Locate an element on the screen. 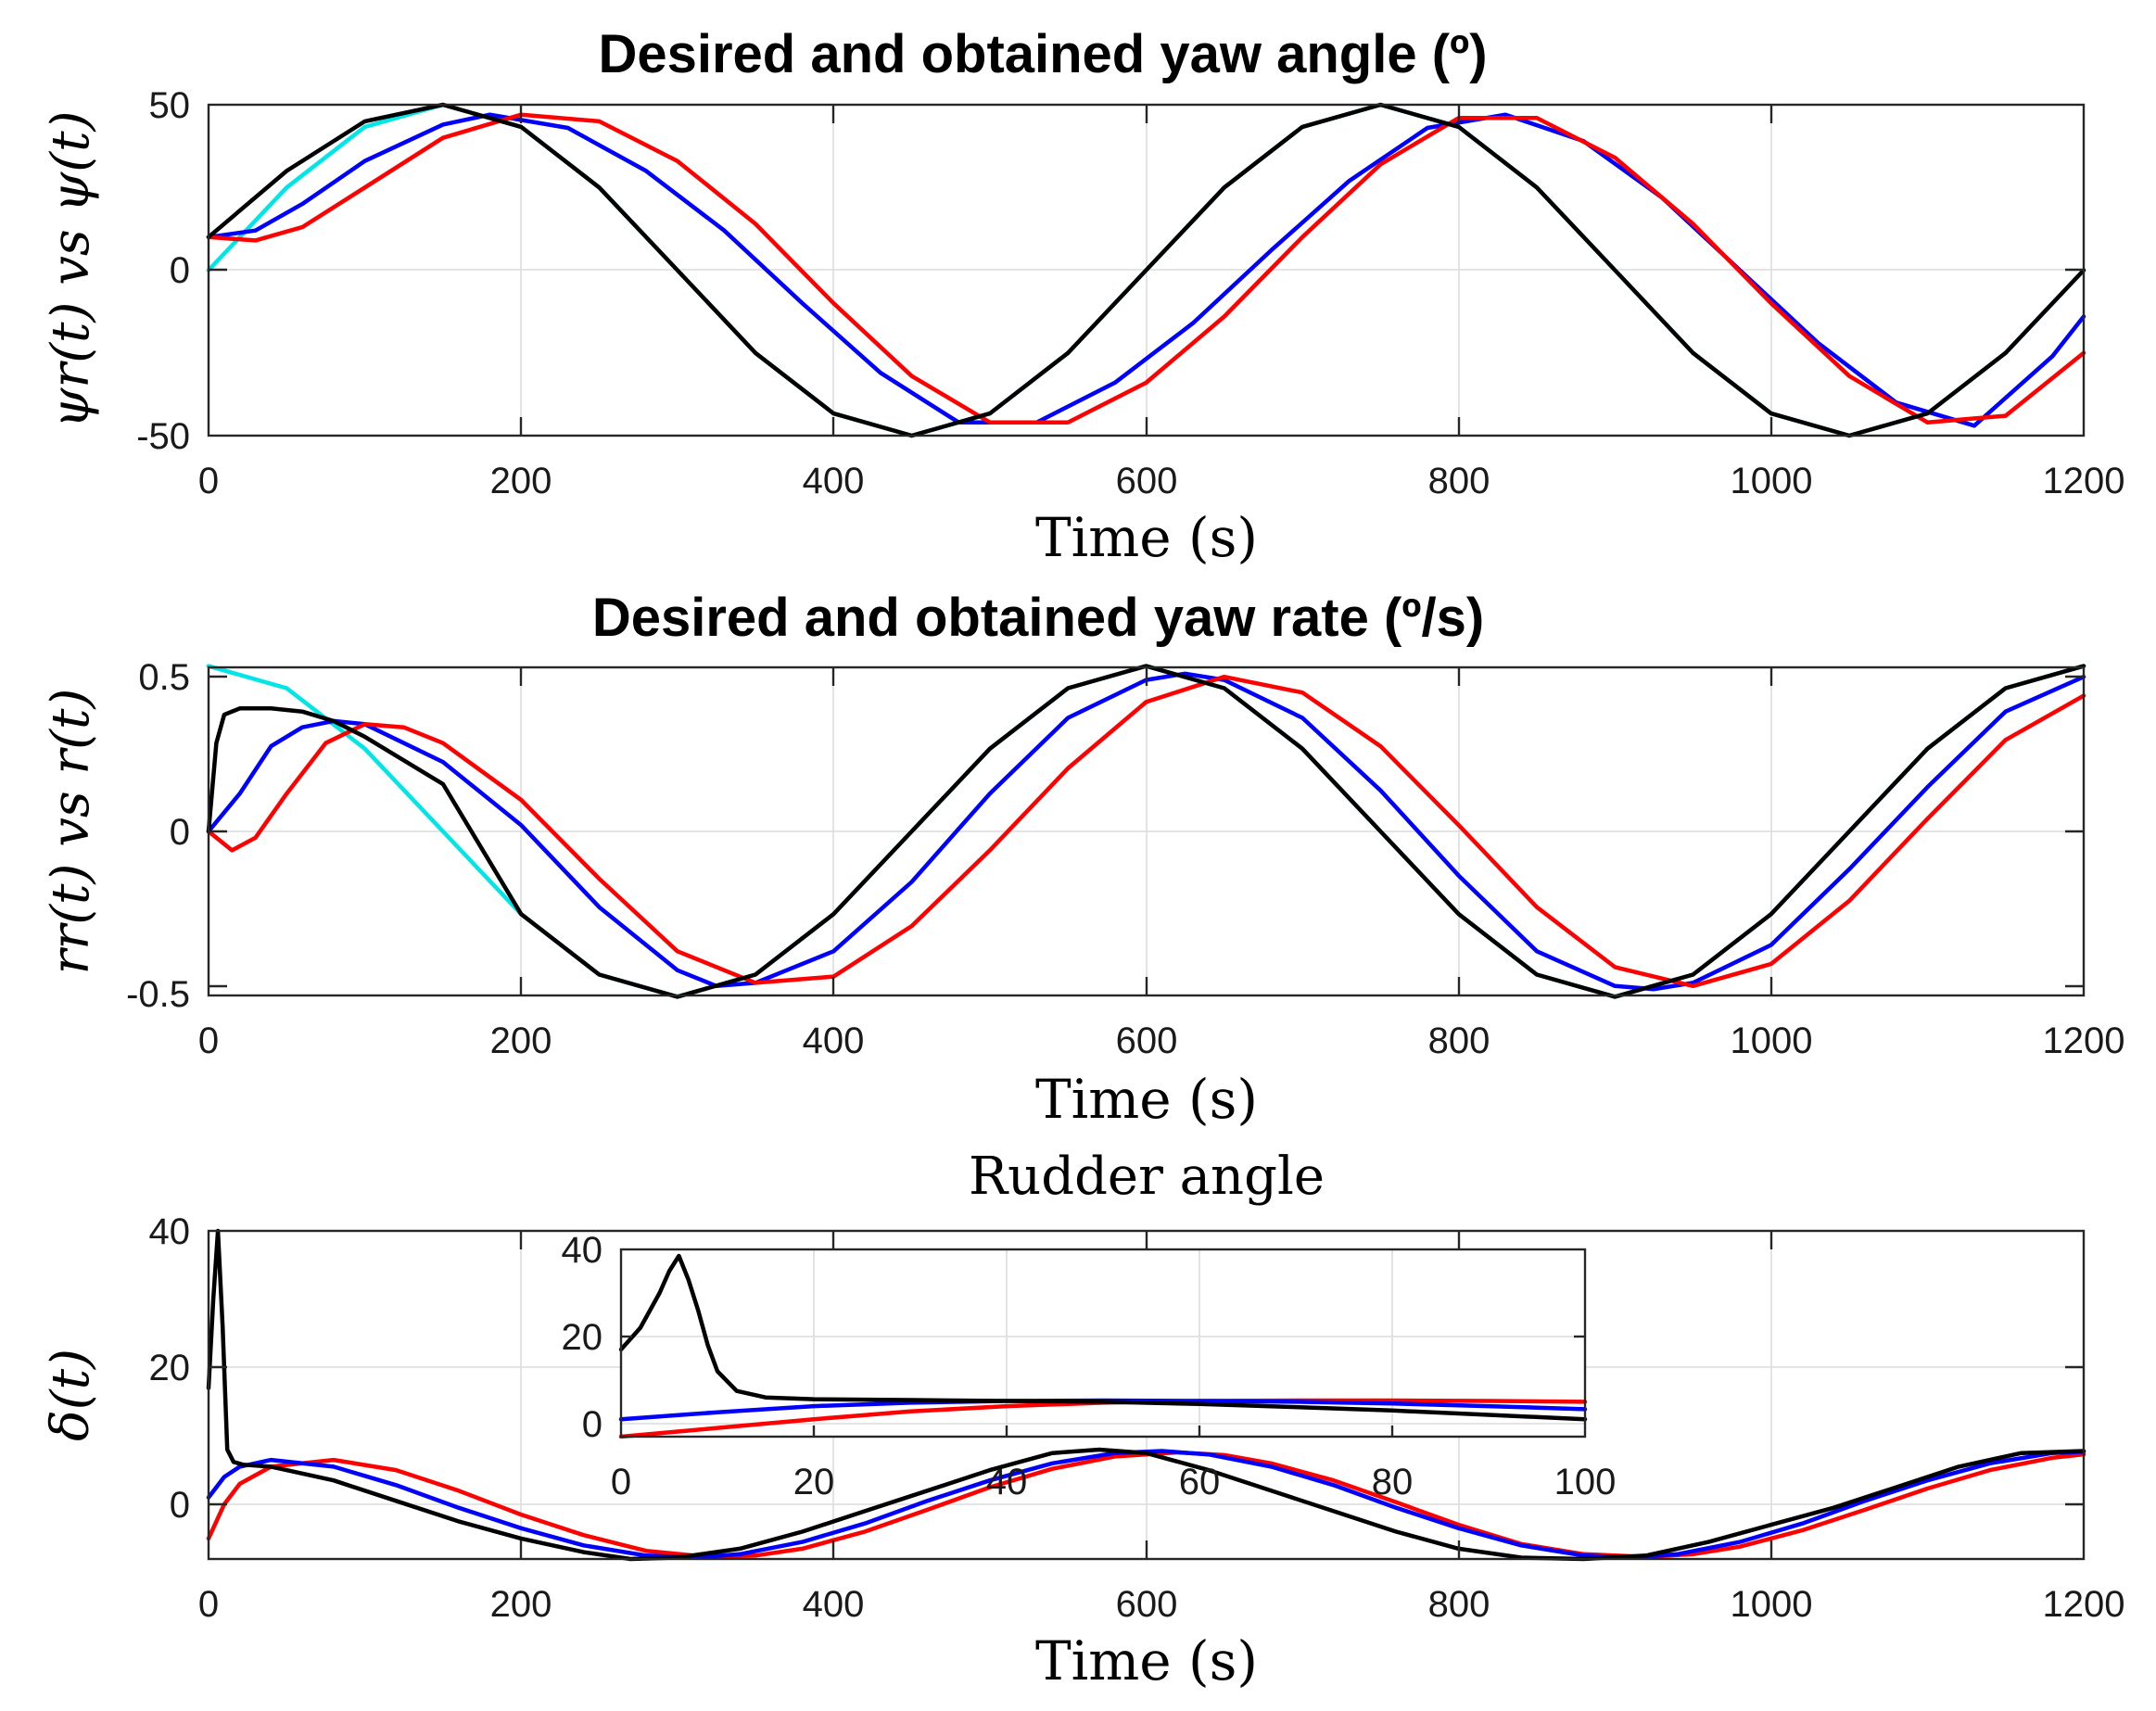 This screenshot has width=2156, height=1711. series-blue is located at coordinates (1146, 1504).